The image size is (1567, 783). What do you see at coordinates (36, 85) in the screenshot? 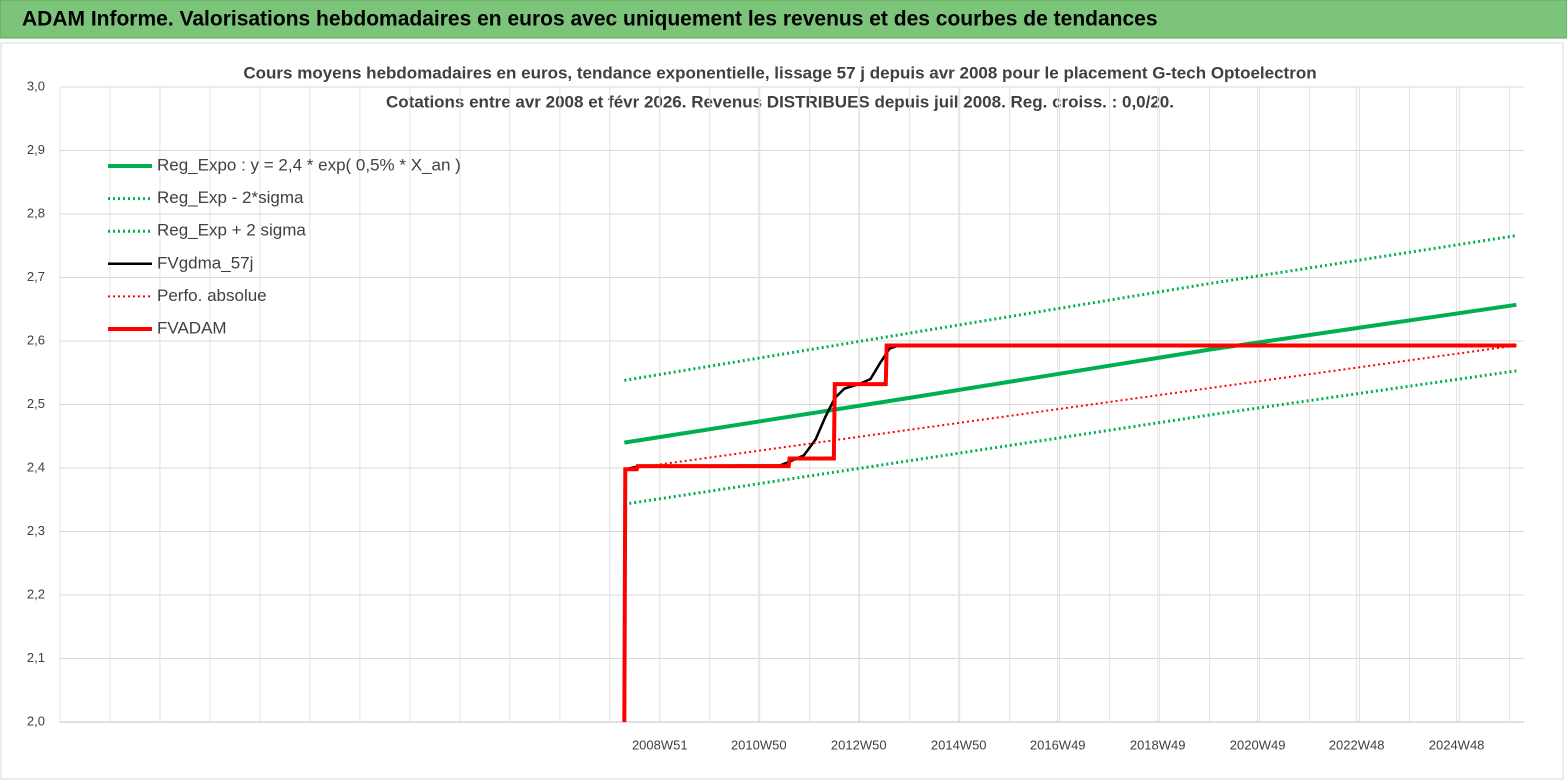
I see `y-tick-label: 3,0` at bounding box center [36, 85].